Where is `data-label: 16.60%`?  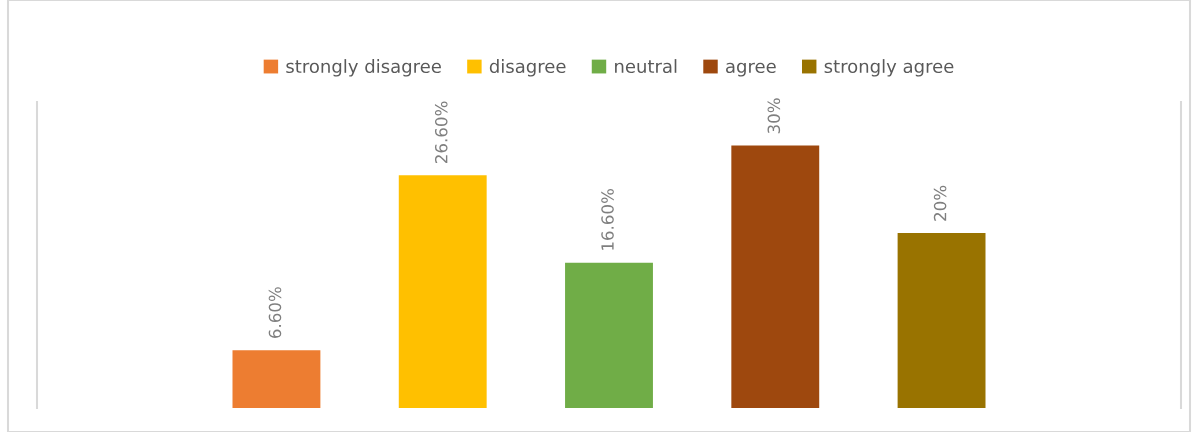
data-label: 16.60% is located at coordinates (607, 219).